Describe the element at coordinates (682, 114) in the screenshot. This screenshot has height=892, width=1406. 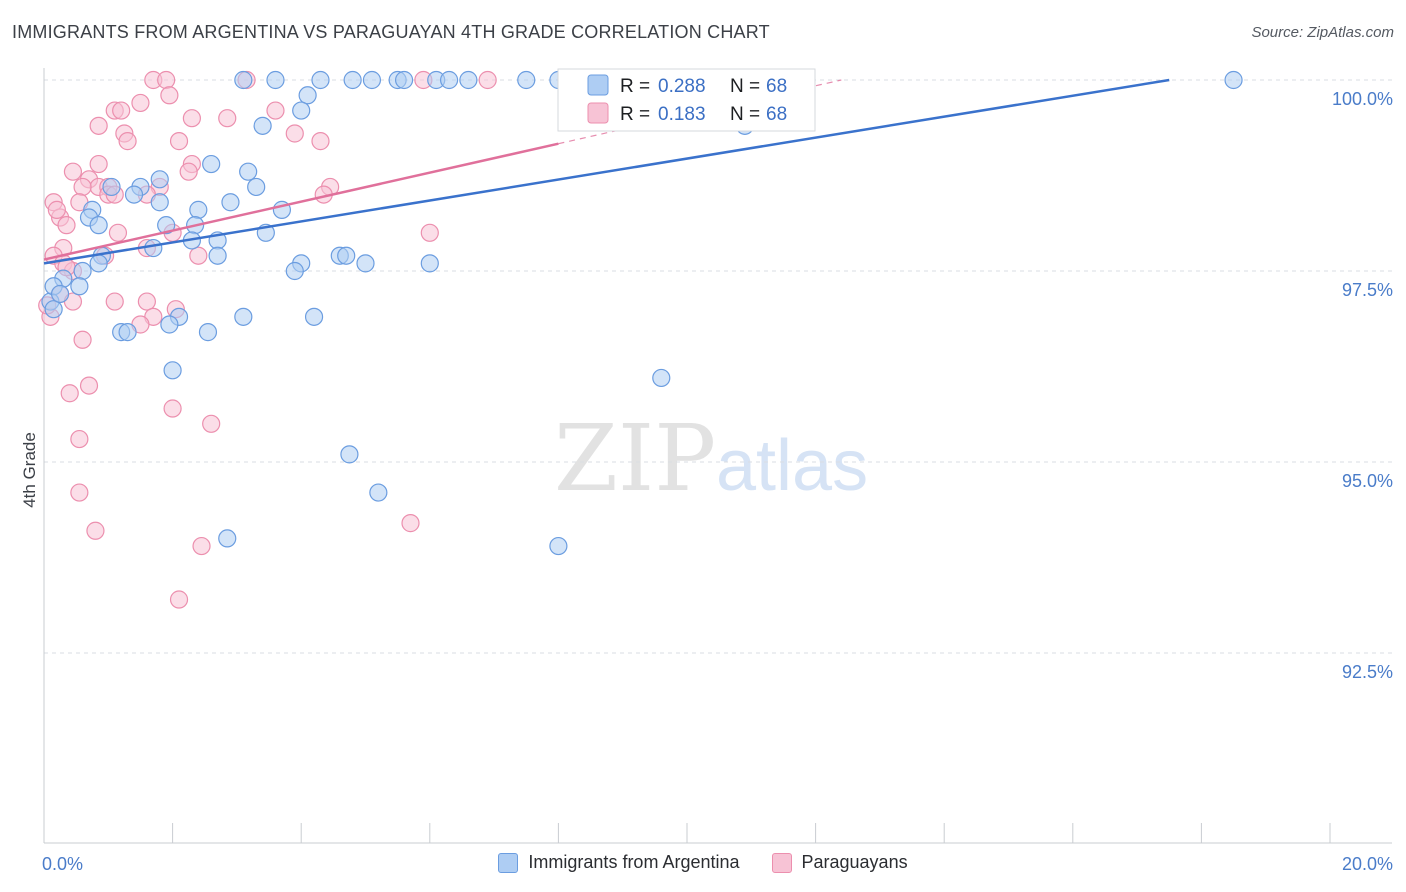
I see `stats-r-value-pink: 0.183` at that location.